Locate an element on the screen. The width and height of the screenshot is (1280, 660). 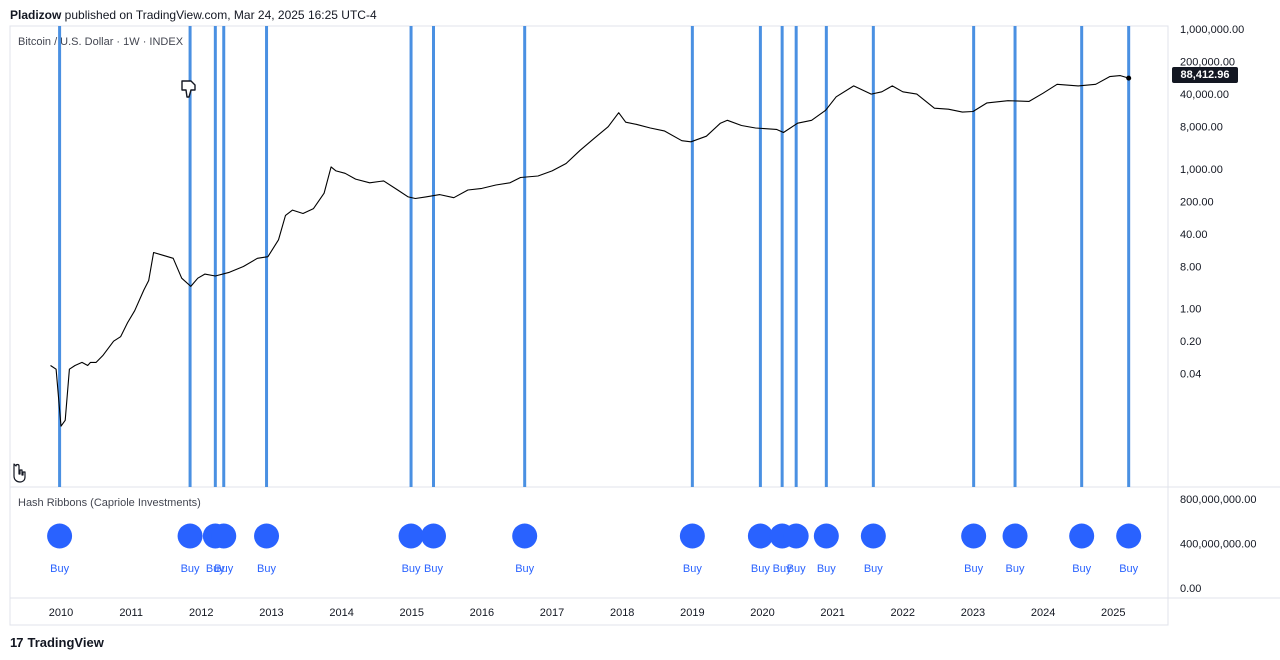
price-tick-label: 1.00 is located at coordinates (1190, 310).